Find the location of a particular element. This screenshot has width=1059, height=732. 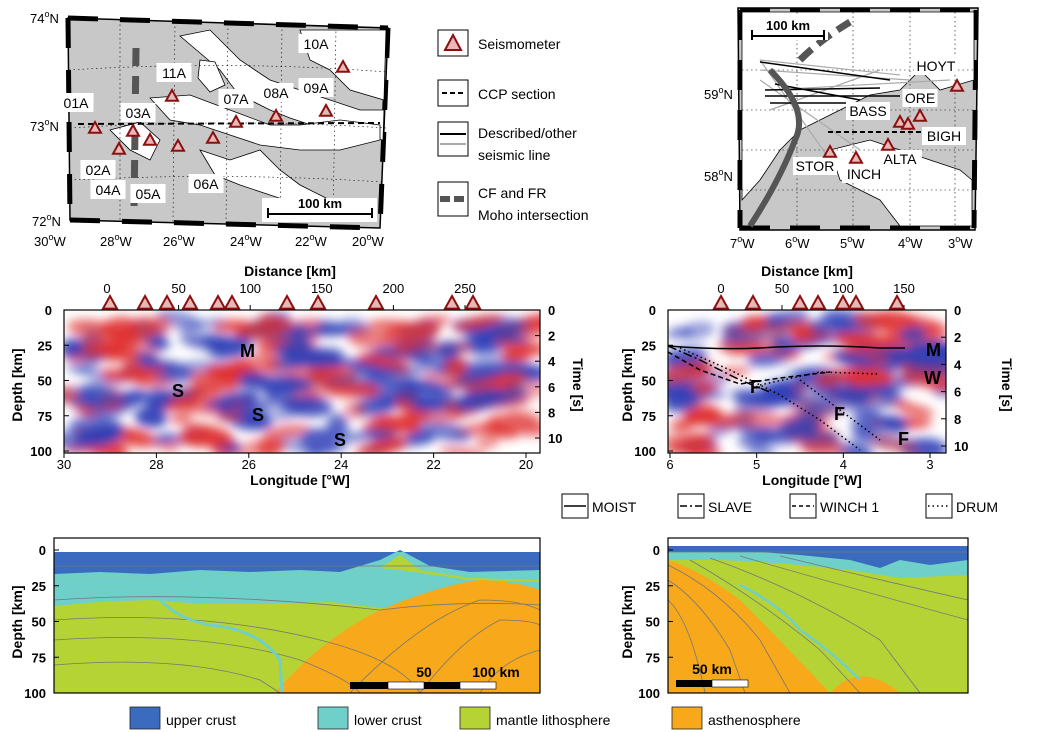

left-model: 50 100 km Depth [km] 0 25 50 75 100 is located at coordinates (275, 619).